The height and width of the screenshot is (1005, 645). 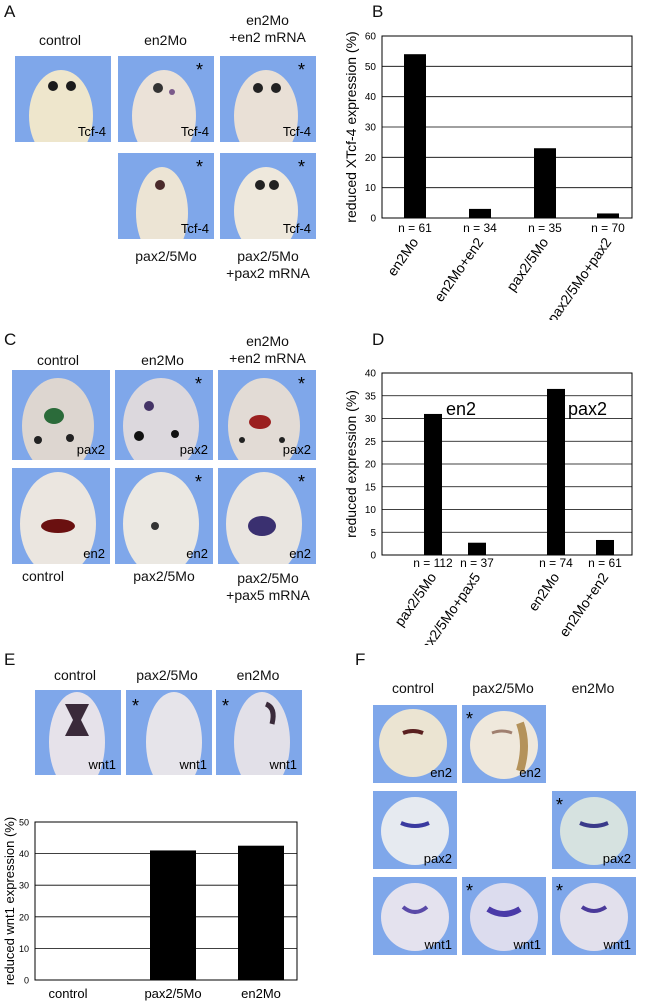 What do you see at coordinates (503, 688) in the screenshot?
I see `panel-f-col-pax2-5mo: pax2/5Mo` at bounding box center [503, 688].